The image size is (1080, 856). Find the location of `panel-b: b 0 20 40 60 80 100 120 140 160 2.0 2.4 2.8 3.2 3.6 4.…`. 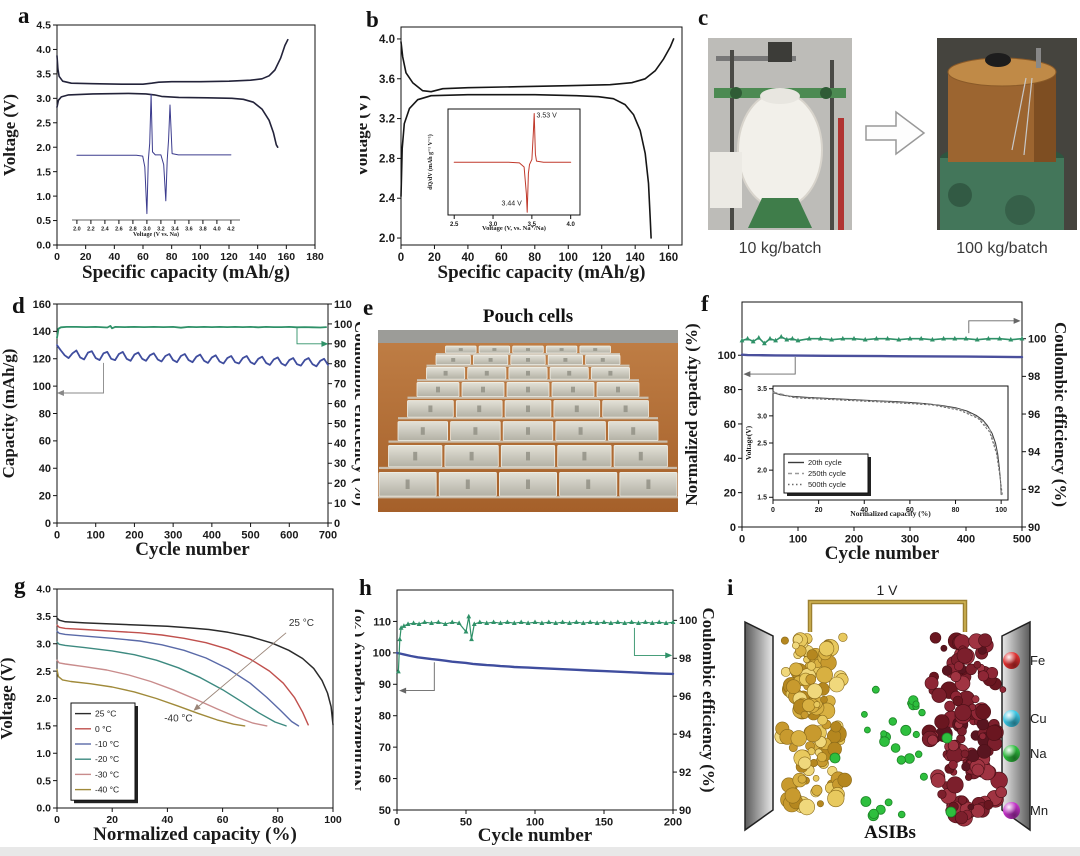

panel-b: b 0 20 40 60 80 100 120 140 160 2.0 2.4 2.8 3.2 3.6 4.… is located at coordinates (525, 145).